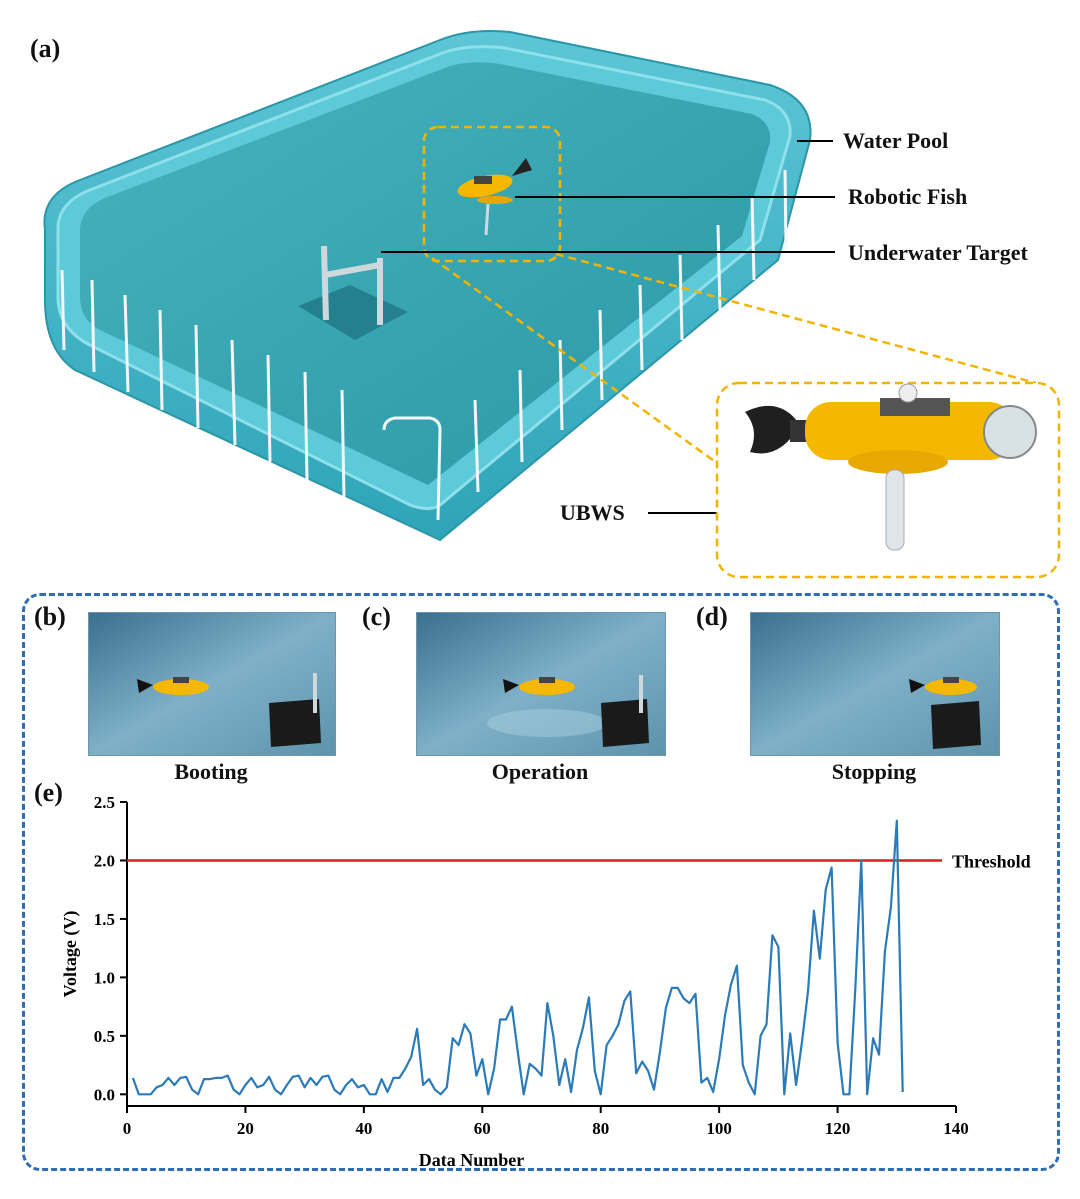  I want to click on zoomed-robotic-fish, so click(891, 467).